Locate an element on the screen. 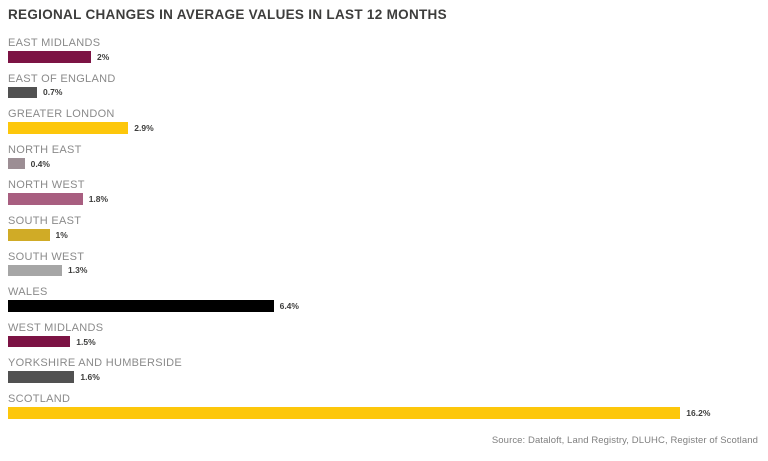  bar-line: 2% is located at coordinates (388, 57).